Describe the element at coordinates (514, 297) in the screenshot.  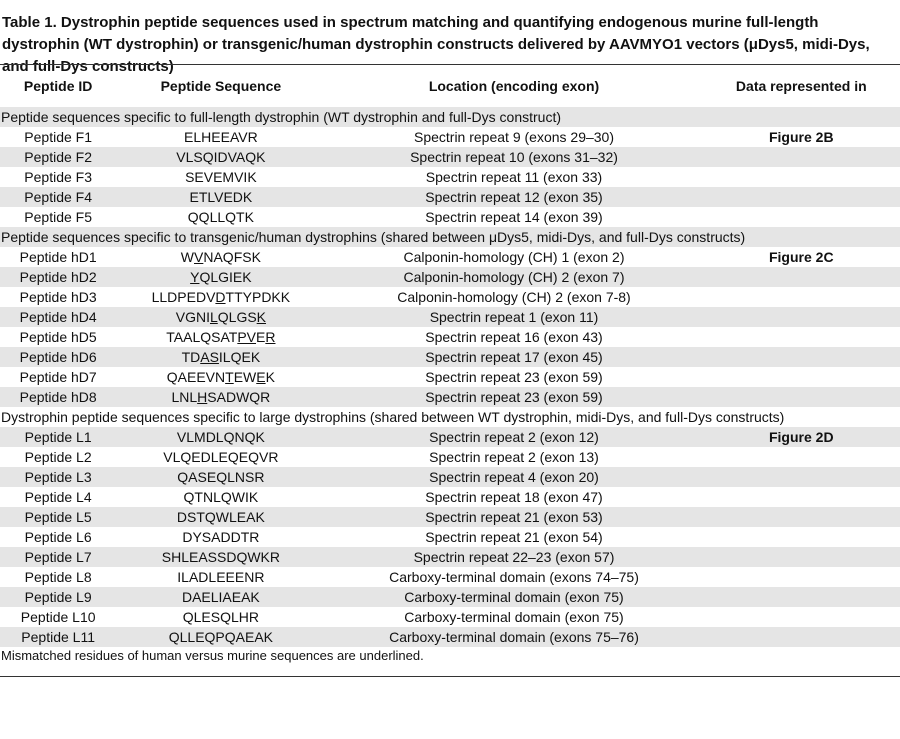
I see `location: Calponin-homology (CH) 2 (exon 7-8)` at that location.